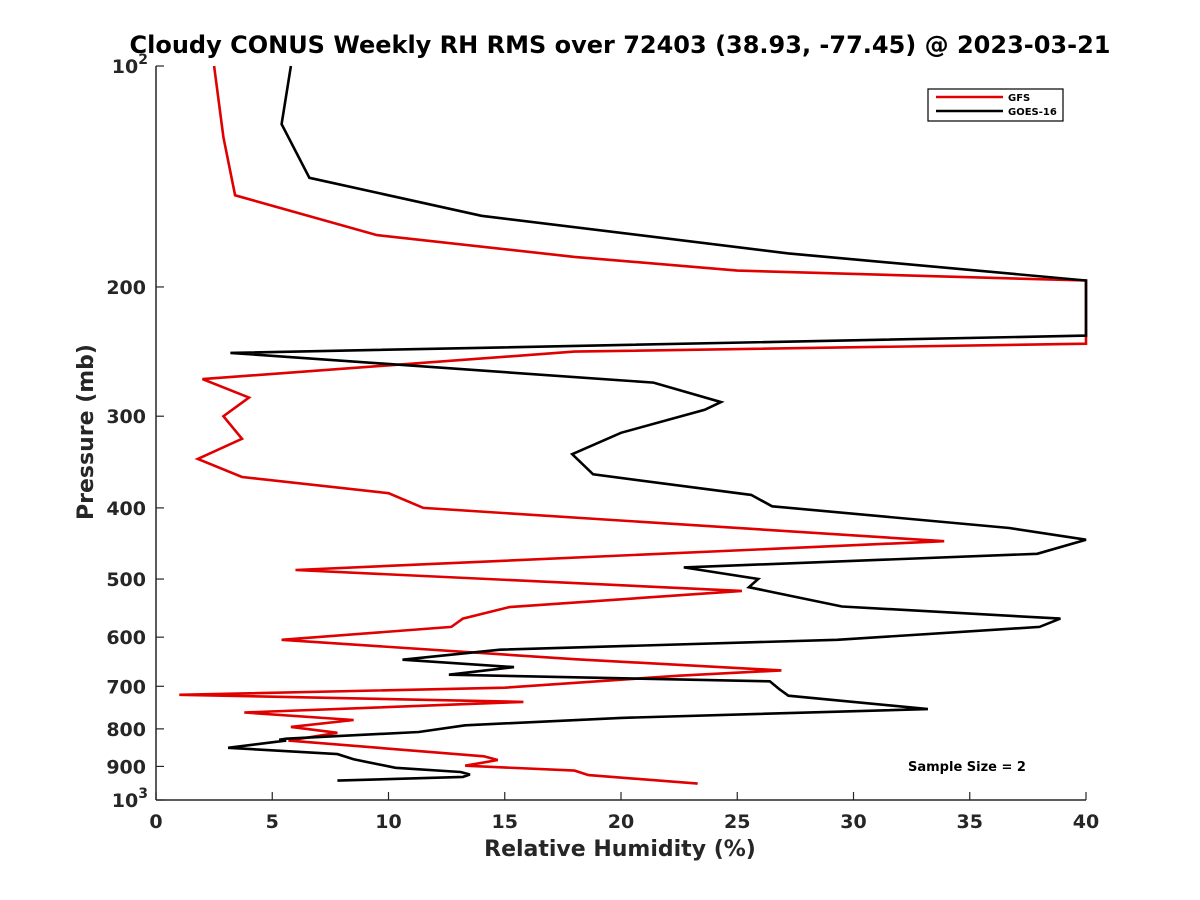 Image resolution: width=1200 pixels, height=900 pixels. Describe the element at coordinates (126, 767) in the screenshot. I see `y-tick-label: 900` at that location.